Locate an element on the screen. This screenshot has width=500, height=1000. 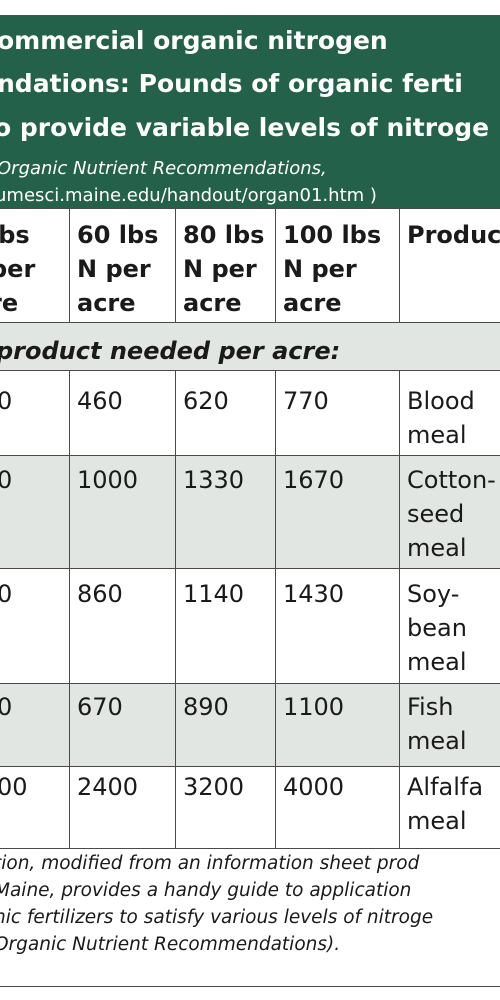
grid-line-table-bottom is located at coordinates (250, 848).